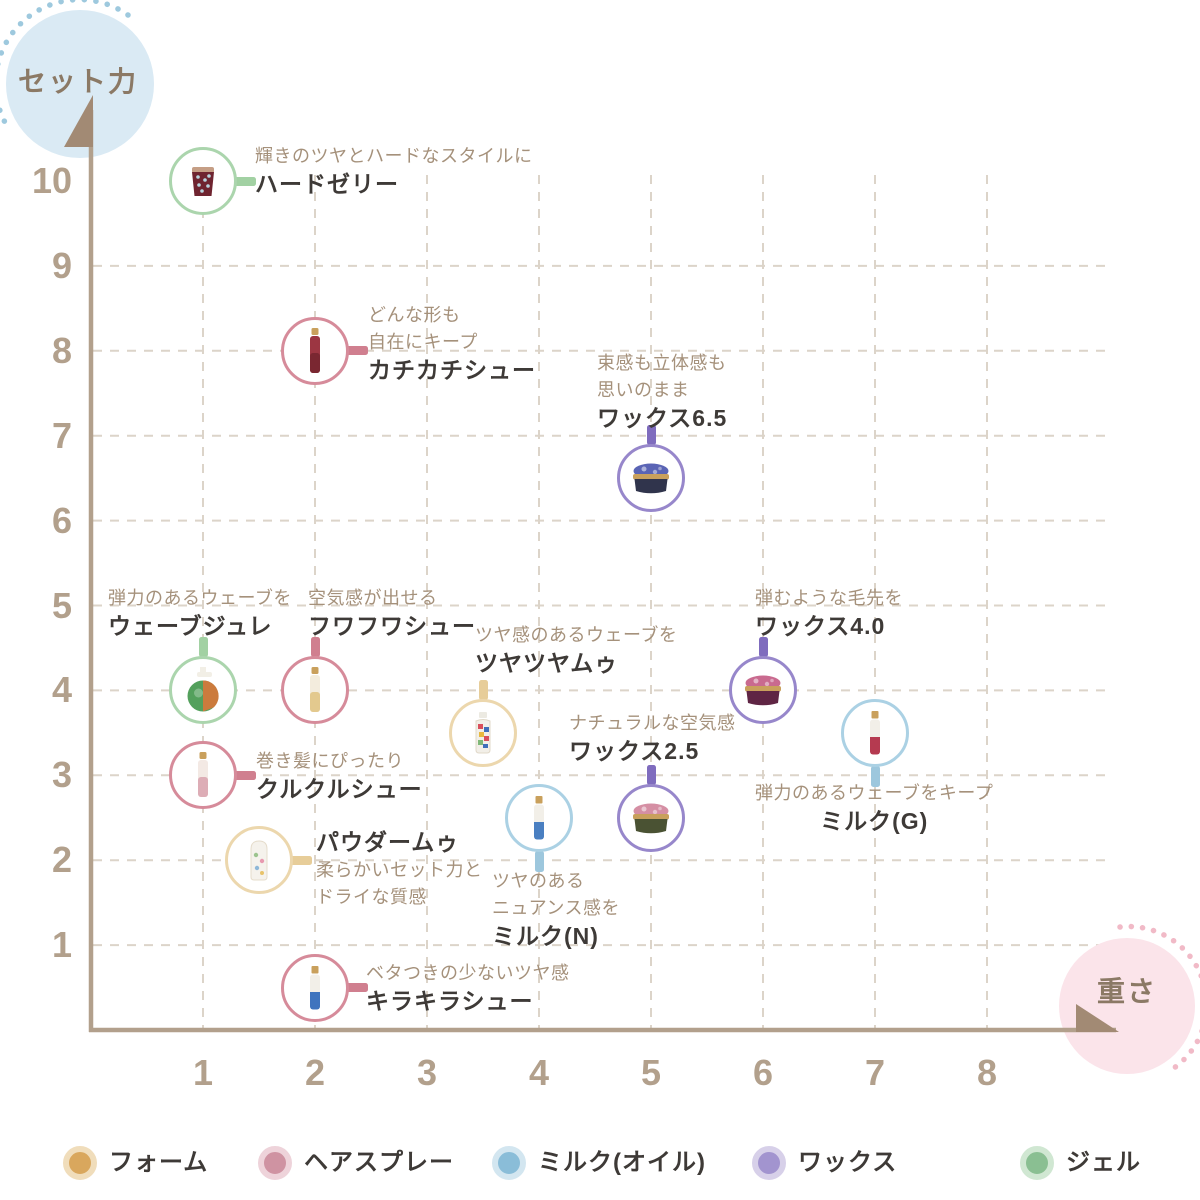 This screenshot has width=1200, height=1200. I want to click on product-marker-kurukuru-chou, so click(203, 775).